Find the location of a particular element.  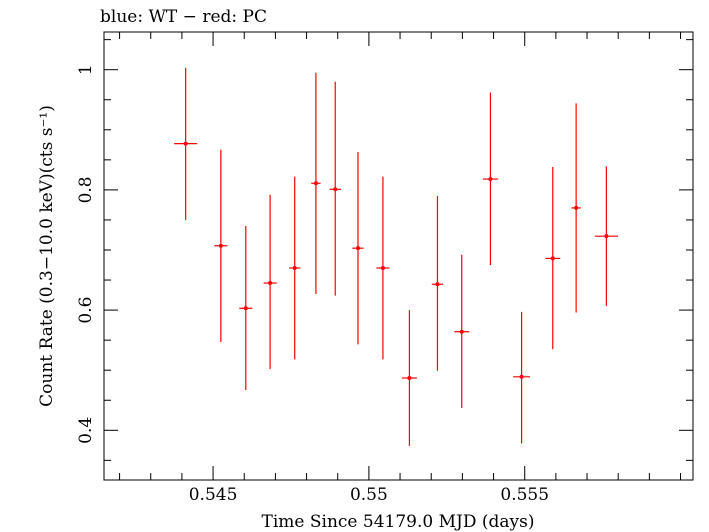

y-tick-label: 0.6 is located at coordinates (86, 310).